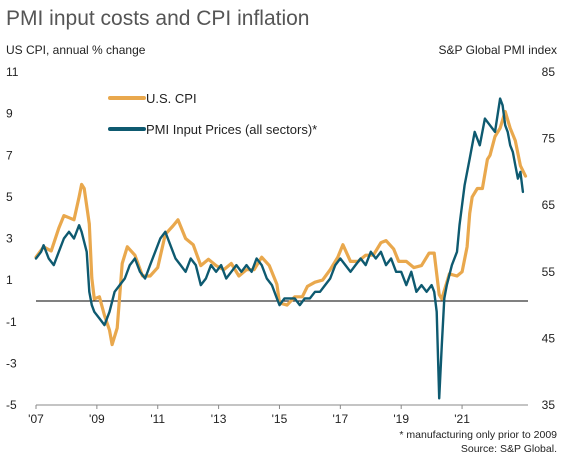 The height and width of the screenshot is (459, 563). Describe the element at coordinates (12, 72) in the screenshot. I see `left-tick-label: 11` at that location.